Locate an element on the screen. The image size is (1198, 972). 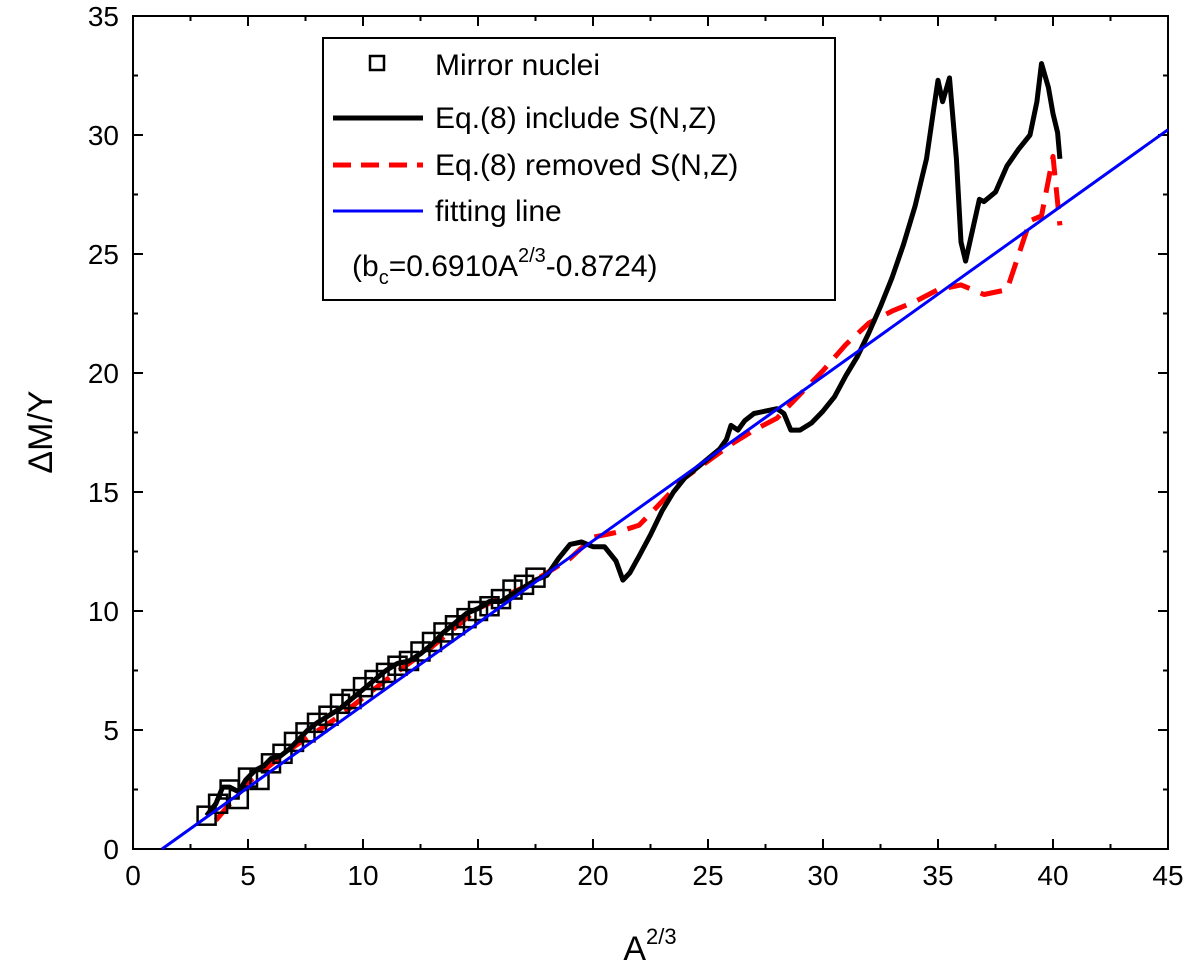
y-tick-label: 30 is located at coordinates (103, 135).